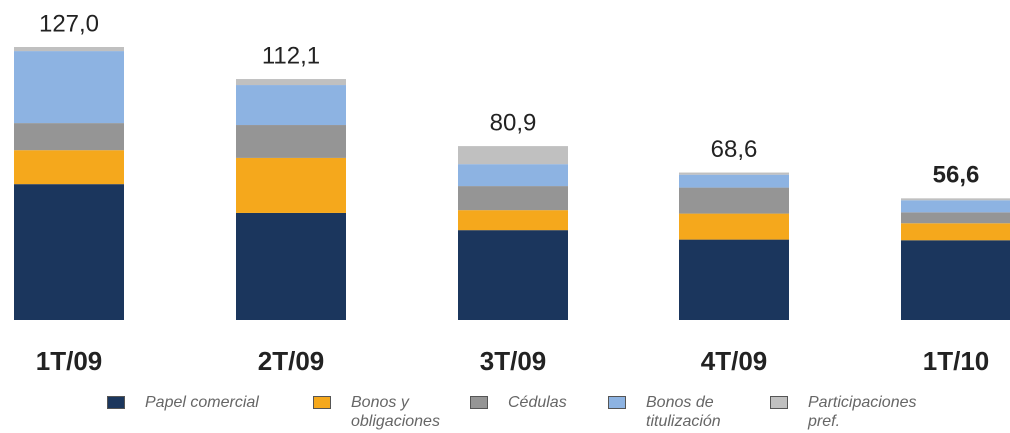 This screenshot has height=433, width=1010. What do you see at coordinates (683, 412) in the screenshot?
I see `legend-label: Bonos de titulización` at bounding box center [683, 412].